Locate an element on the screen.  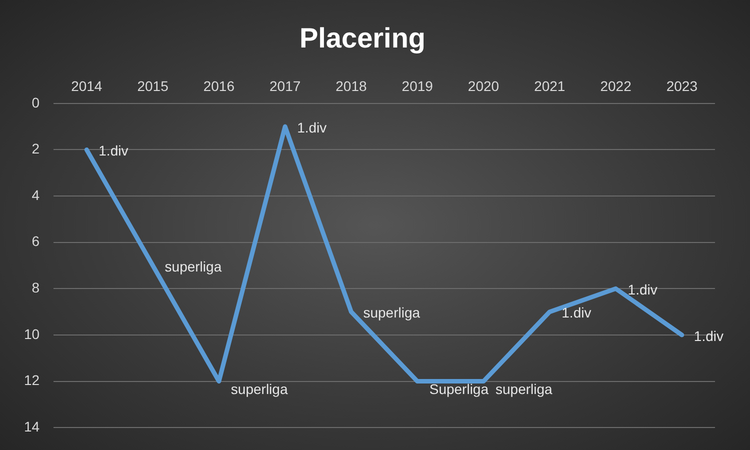
annotation: Superliga is located at coordinates (459, 389).